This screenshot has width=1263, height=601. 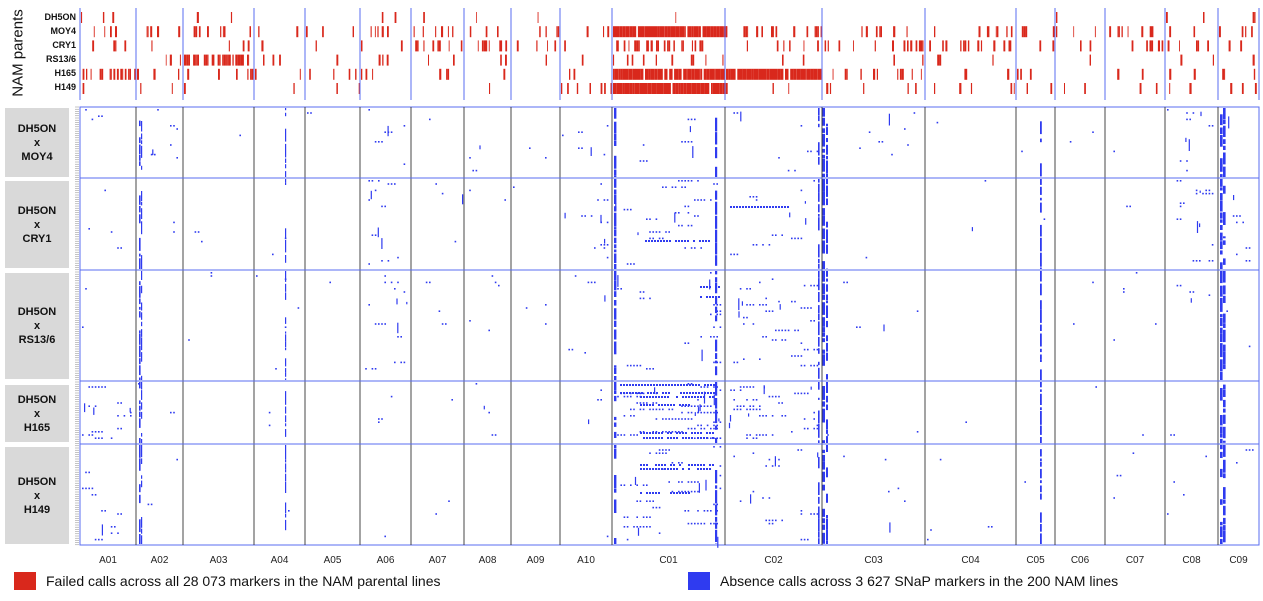 What do you see at coordinates (37, 142) in the screenshot?
I see `cross-label-moy4: DH5ON x MOY4` at bounding box center [37, 142].